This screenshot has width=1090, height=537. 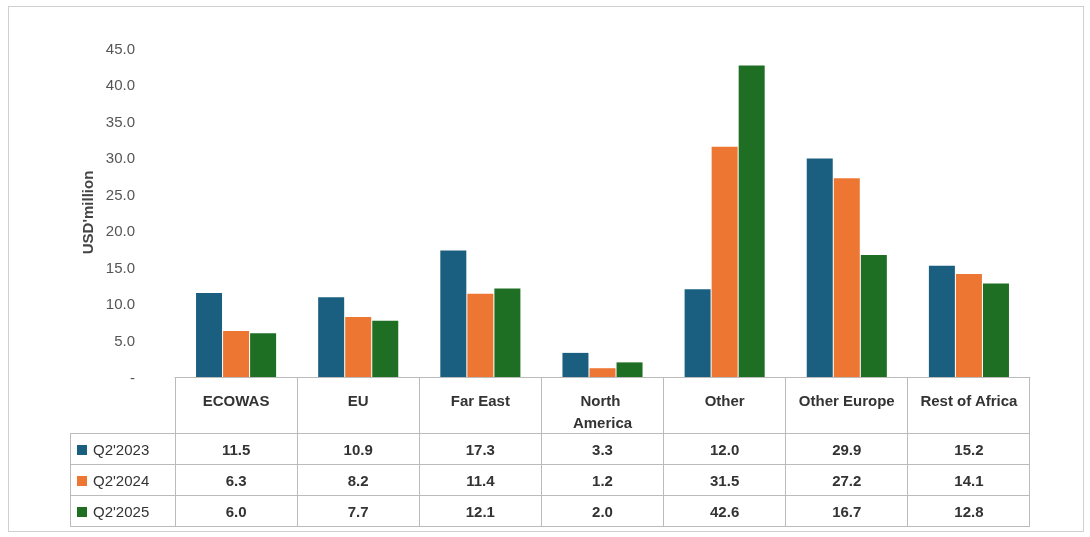 What do you see at coordinates (480, 480) in the screenshot?
I see `data-label: 11.4` at bounding box center [480, 480].